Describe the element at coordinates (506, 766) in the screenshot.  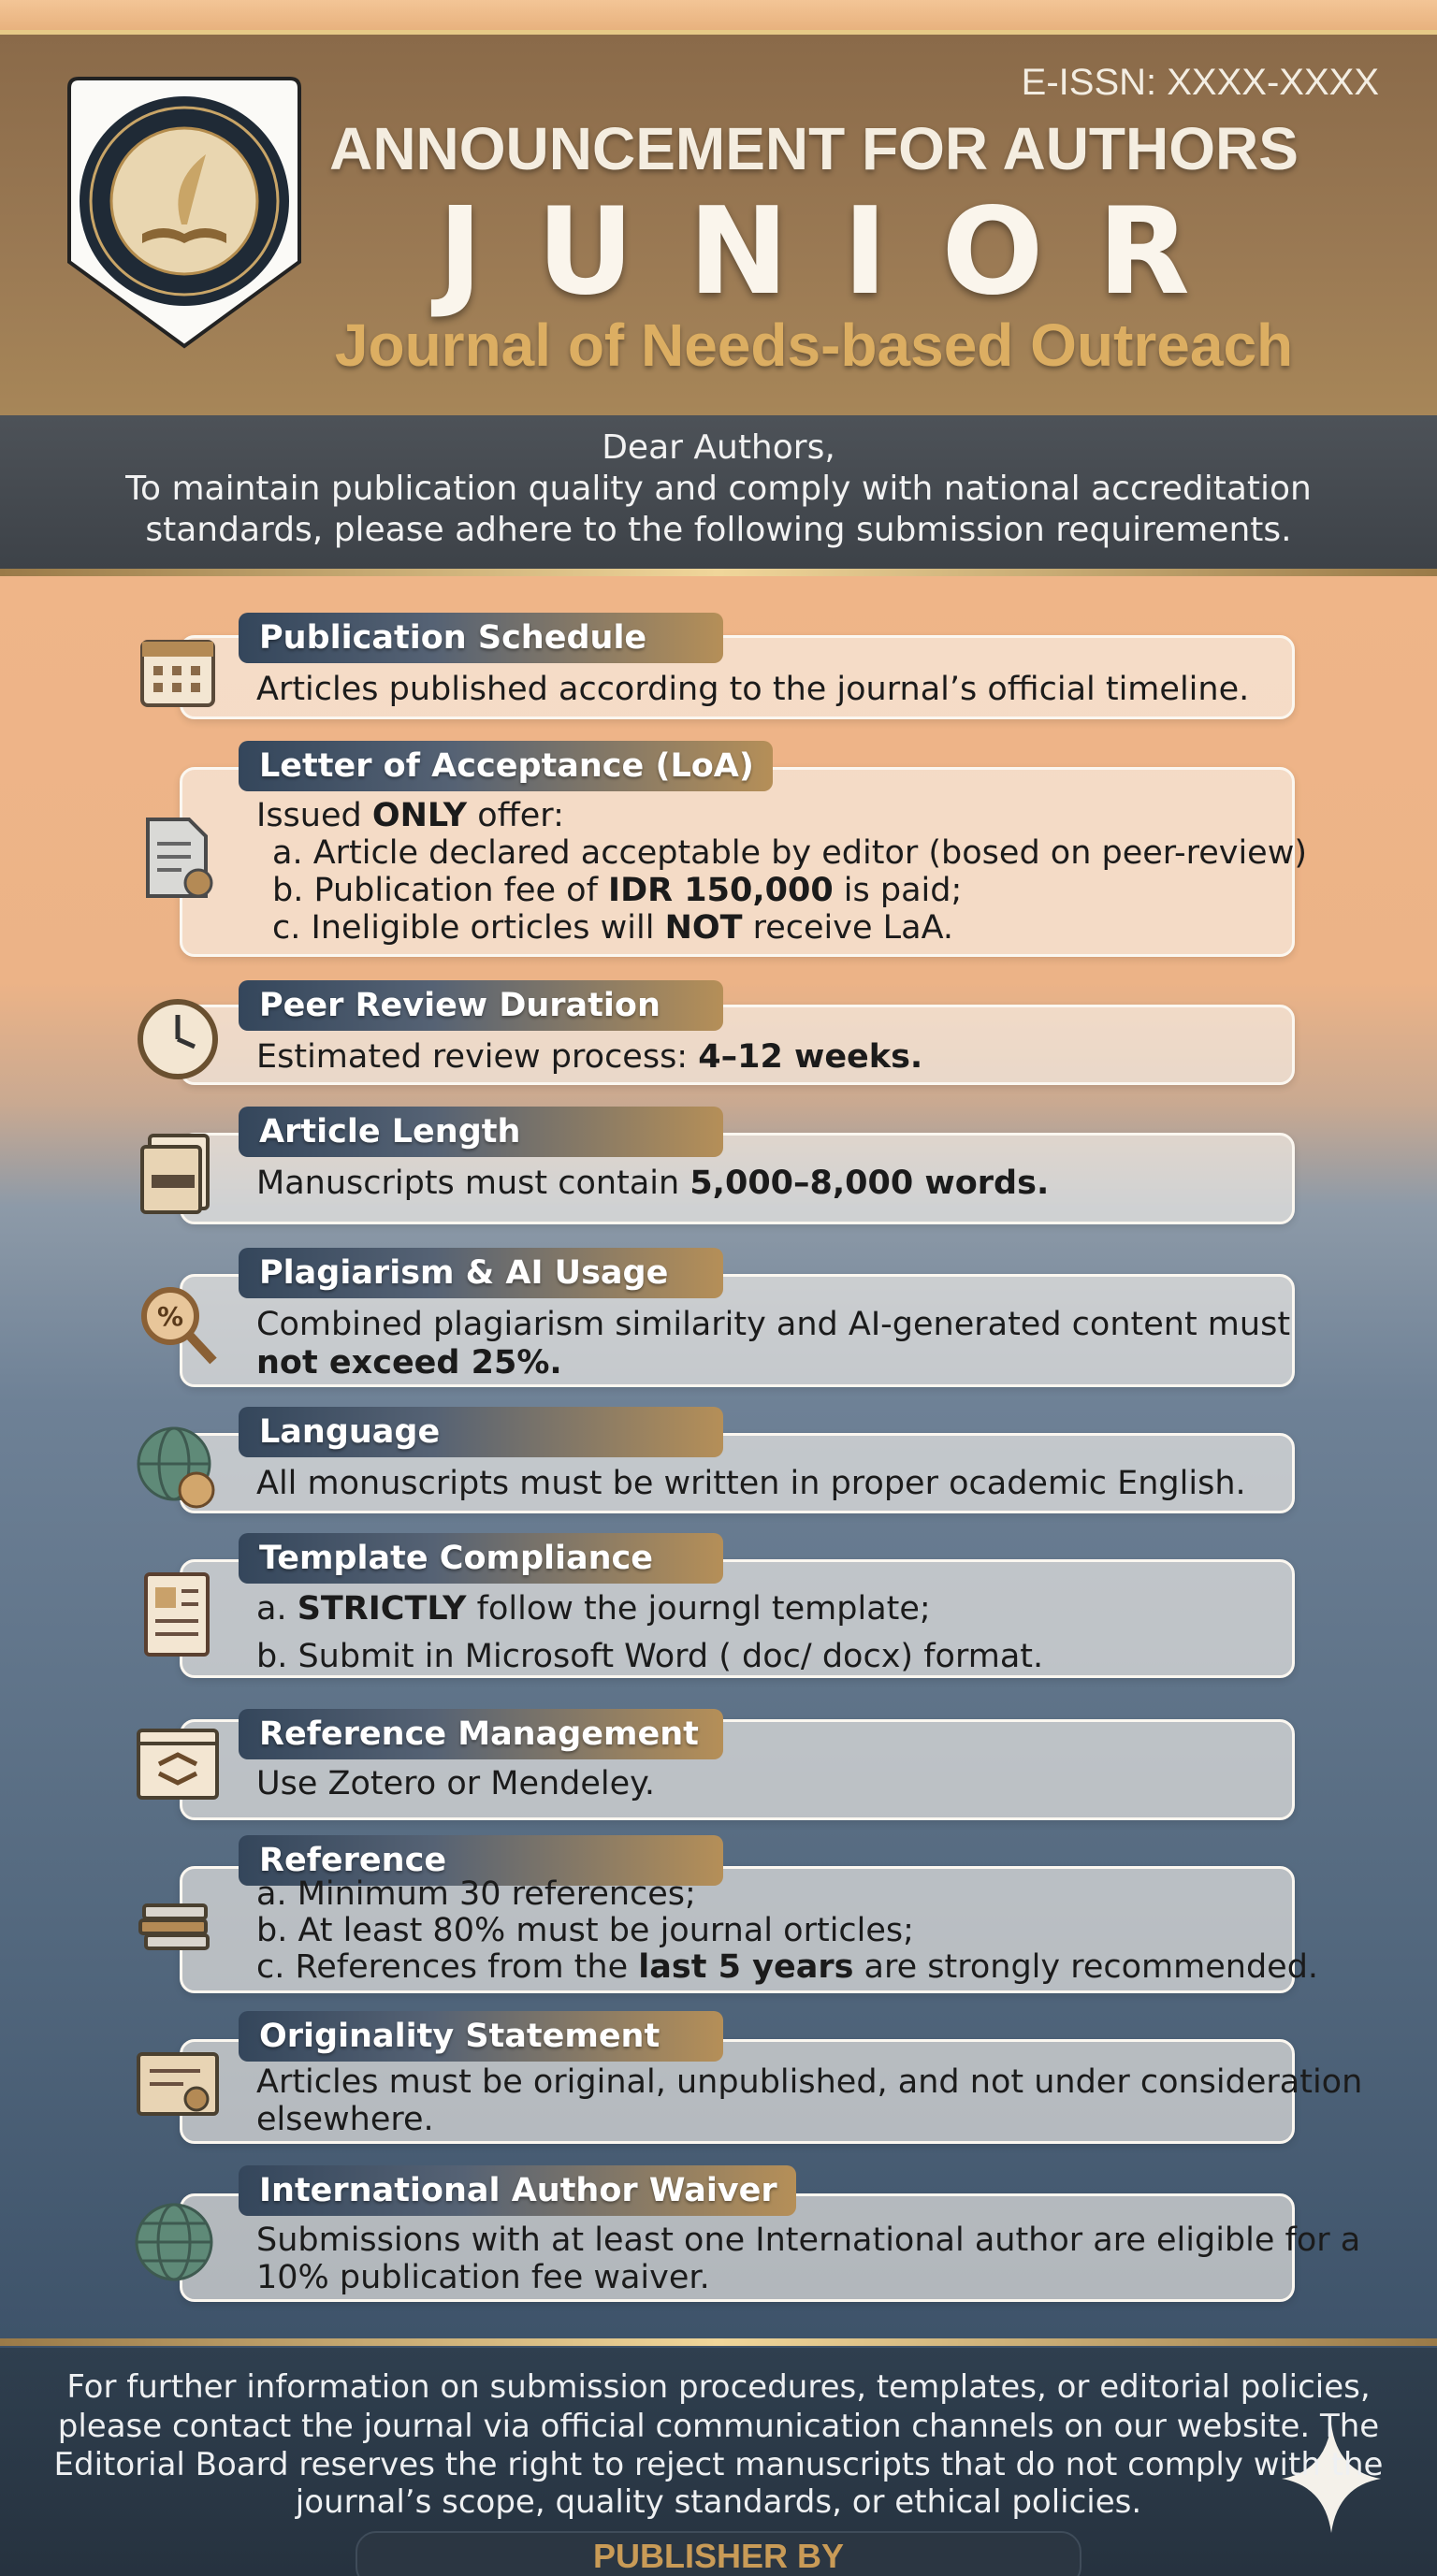
I see `requirement-title: Letter of Acceptance (LoA)` at that location.